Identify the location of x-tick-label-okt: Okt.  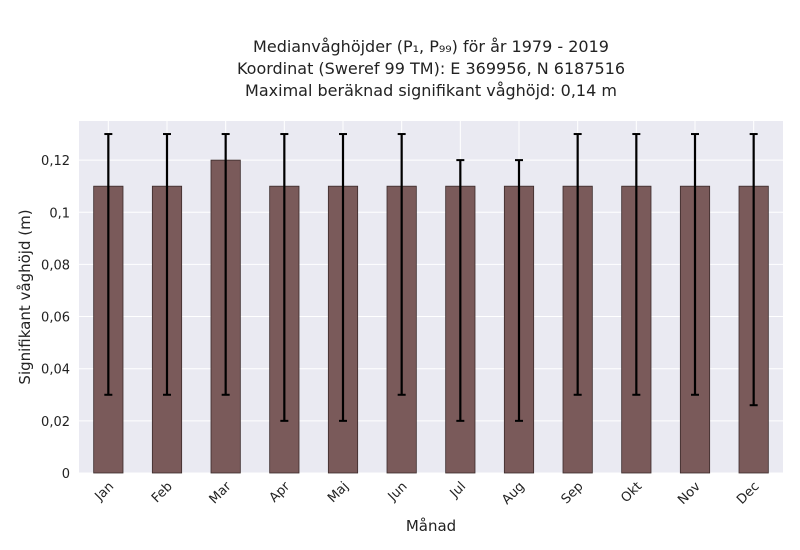
(631, 492).